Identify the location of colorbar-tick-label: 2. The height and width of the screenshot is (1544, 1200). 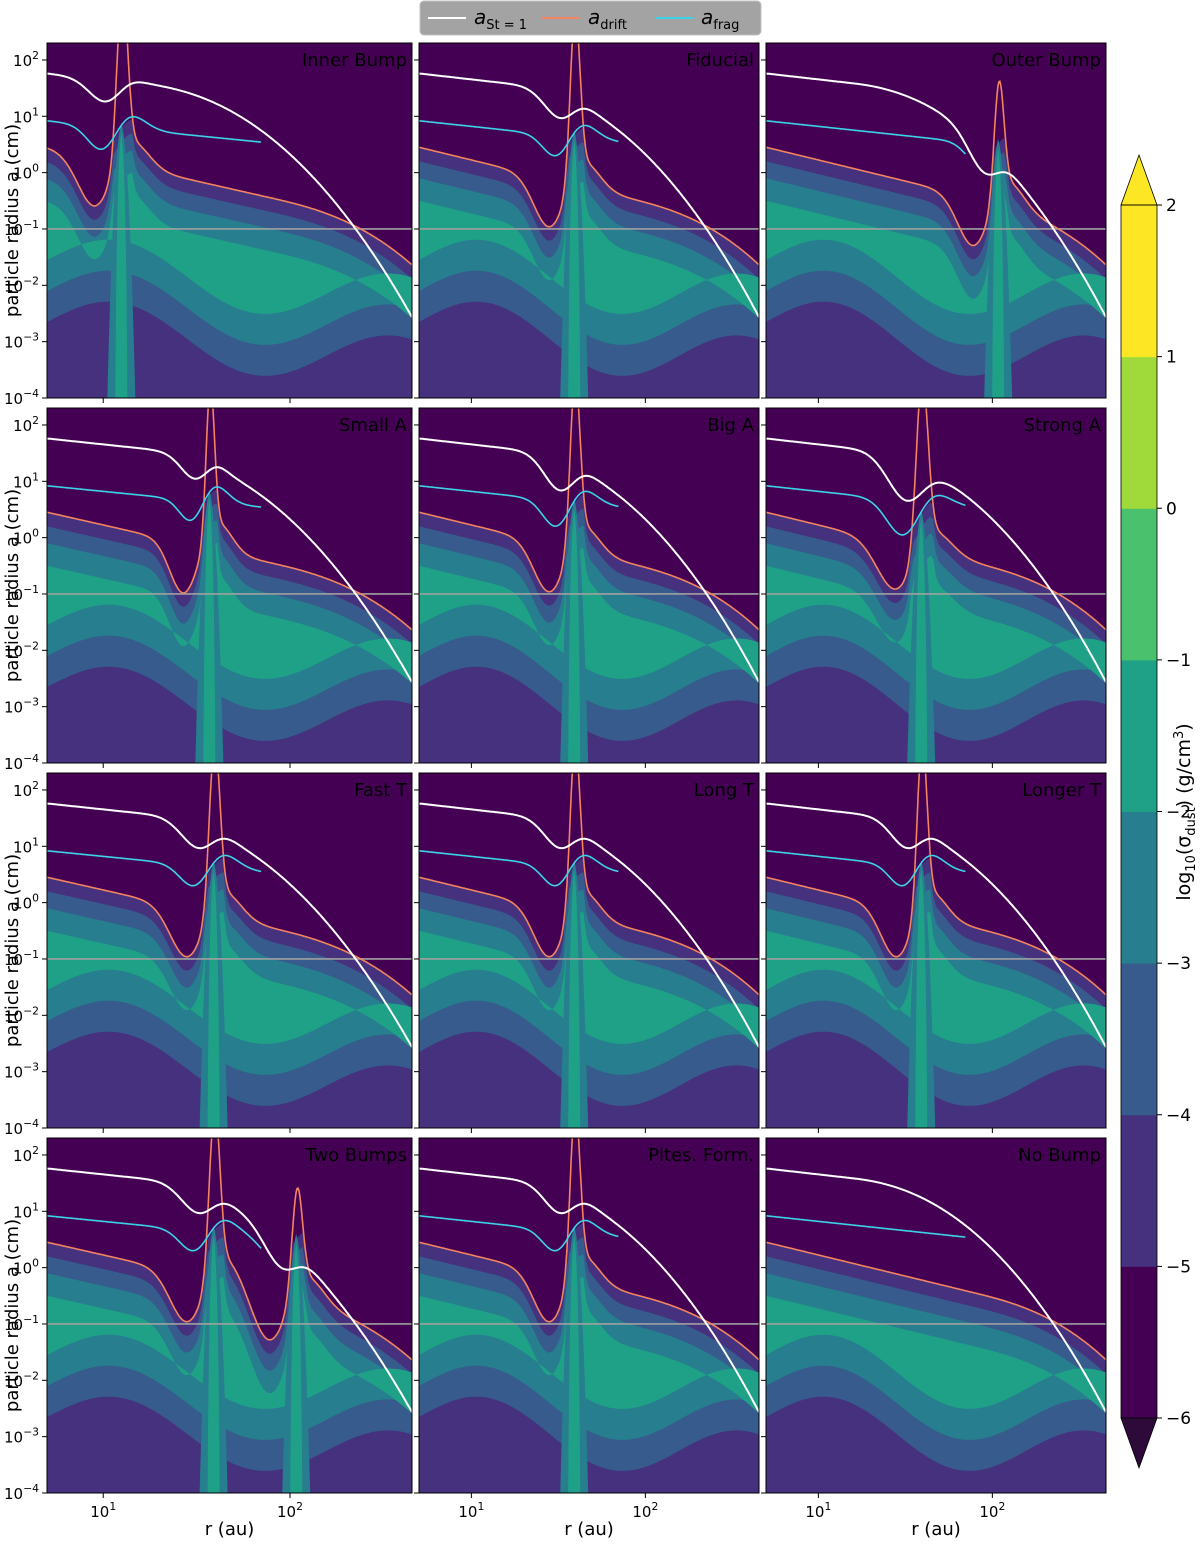
(1171, 206).